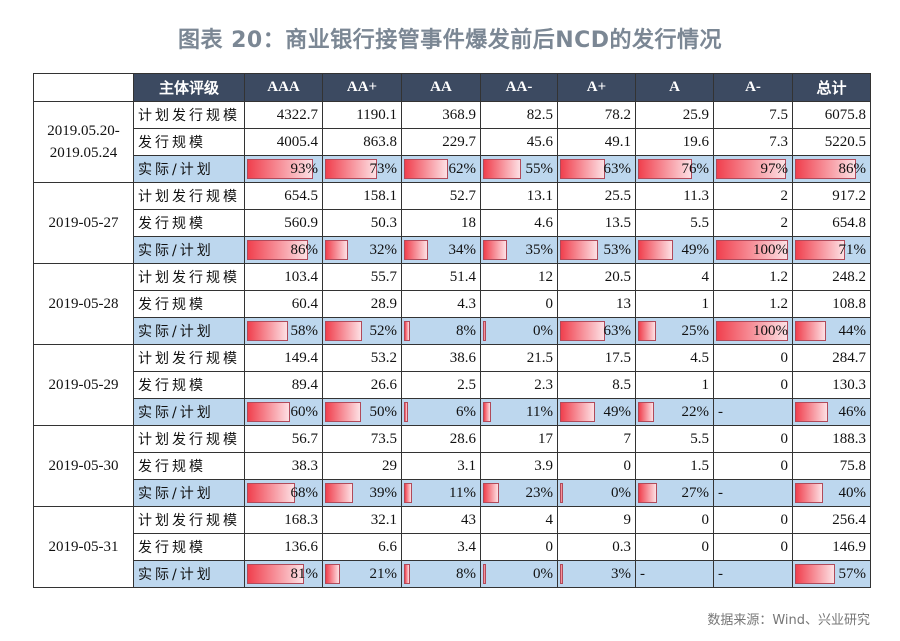 The width and height of the screenshot is (900, 641). Describe the element at coordinates (617, 195) in the screenshot. I see `value-text: 25.5` at that location.